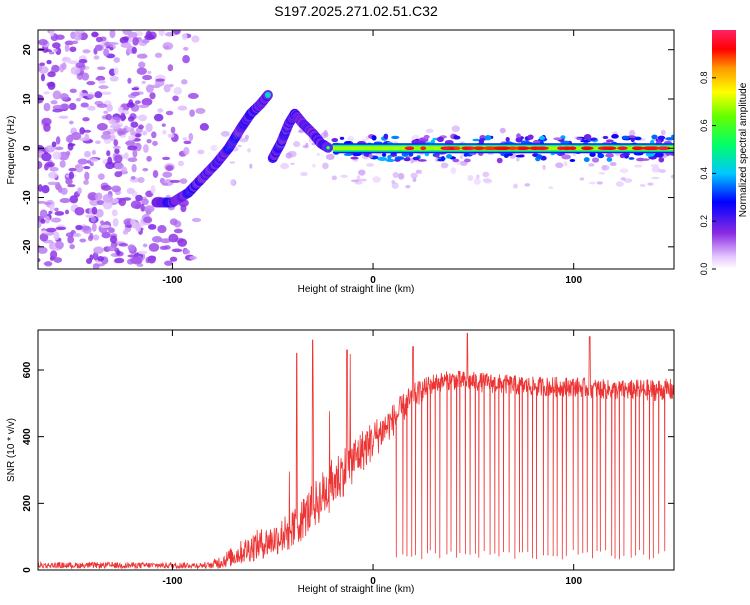 The height and width of the screenshot is (605, 750). What do you see at coordinates (743, 149) in the screenshot?
I see `colorbar-label: Normalized spectral amplitude` at bounding box center [743, 149].